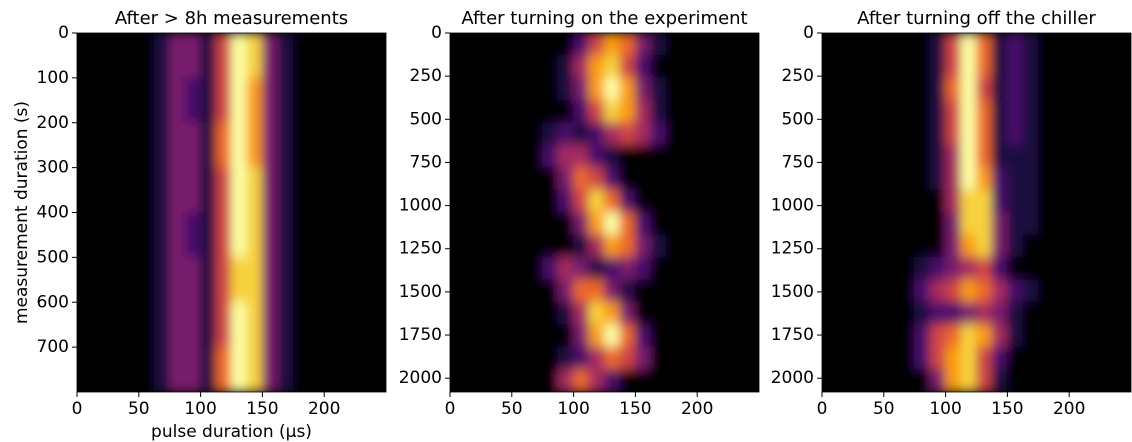 The height and width of the screenshot is (442, 1132). I want to click on y-tick-label: 250, so click(798, 76).